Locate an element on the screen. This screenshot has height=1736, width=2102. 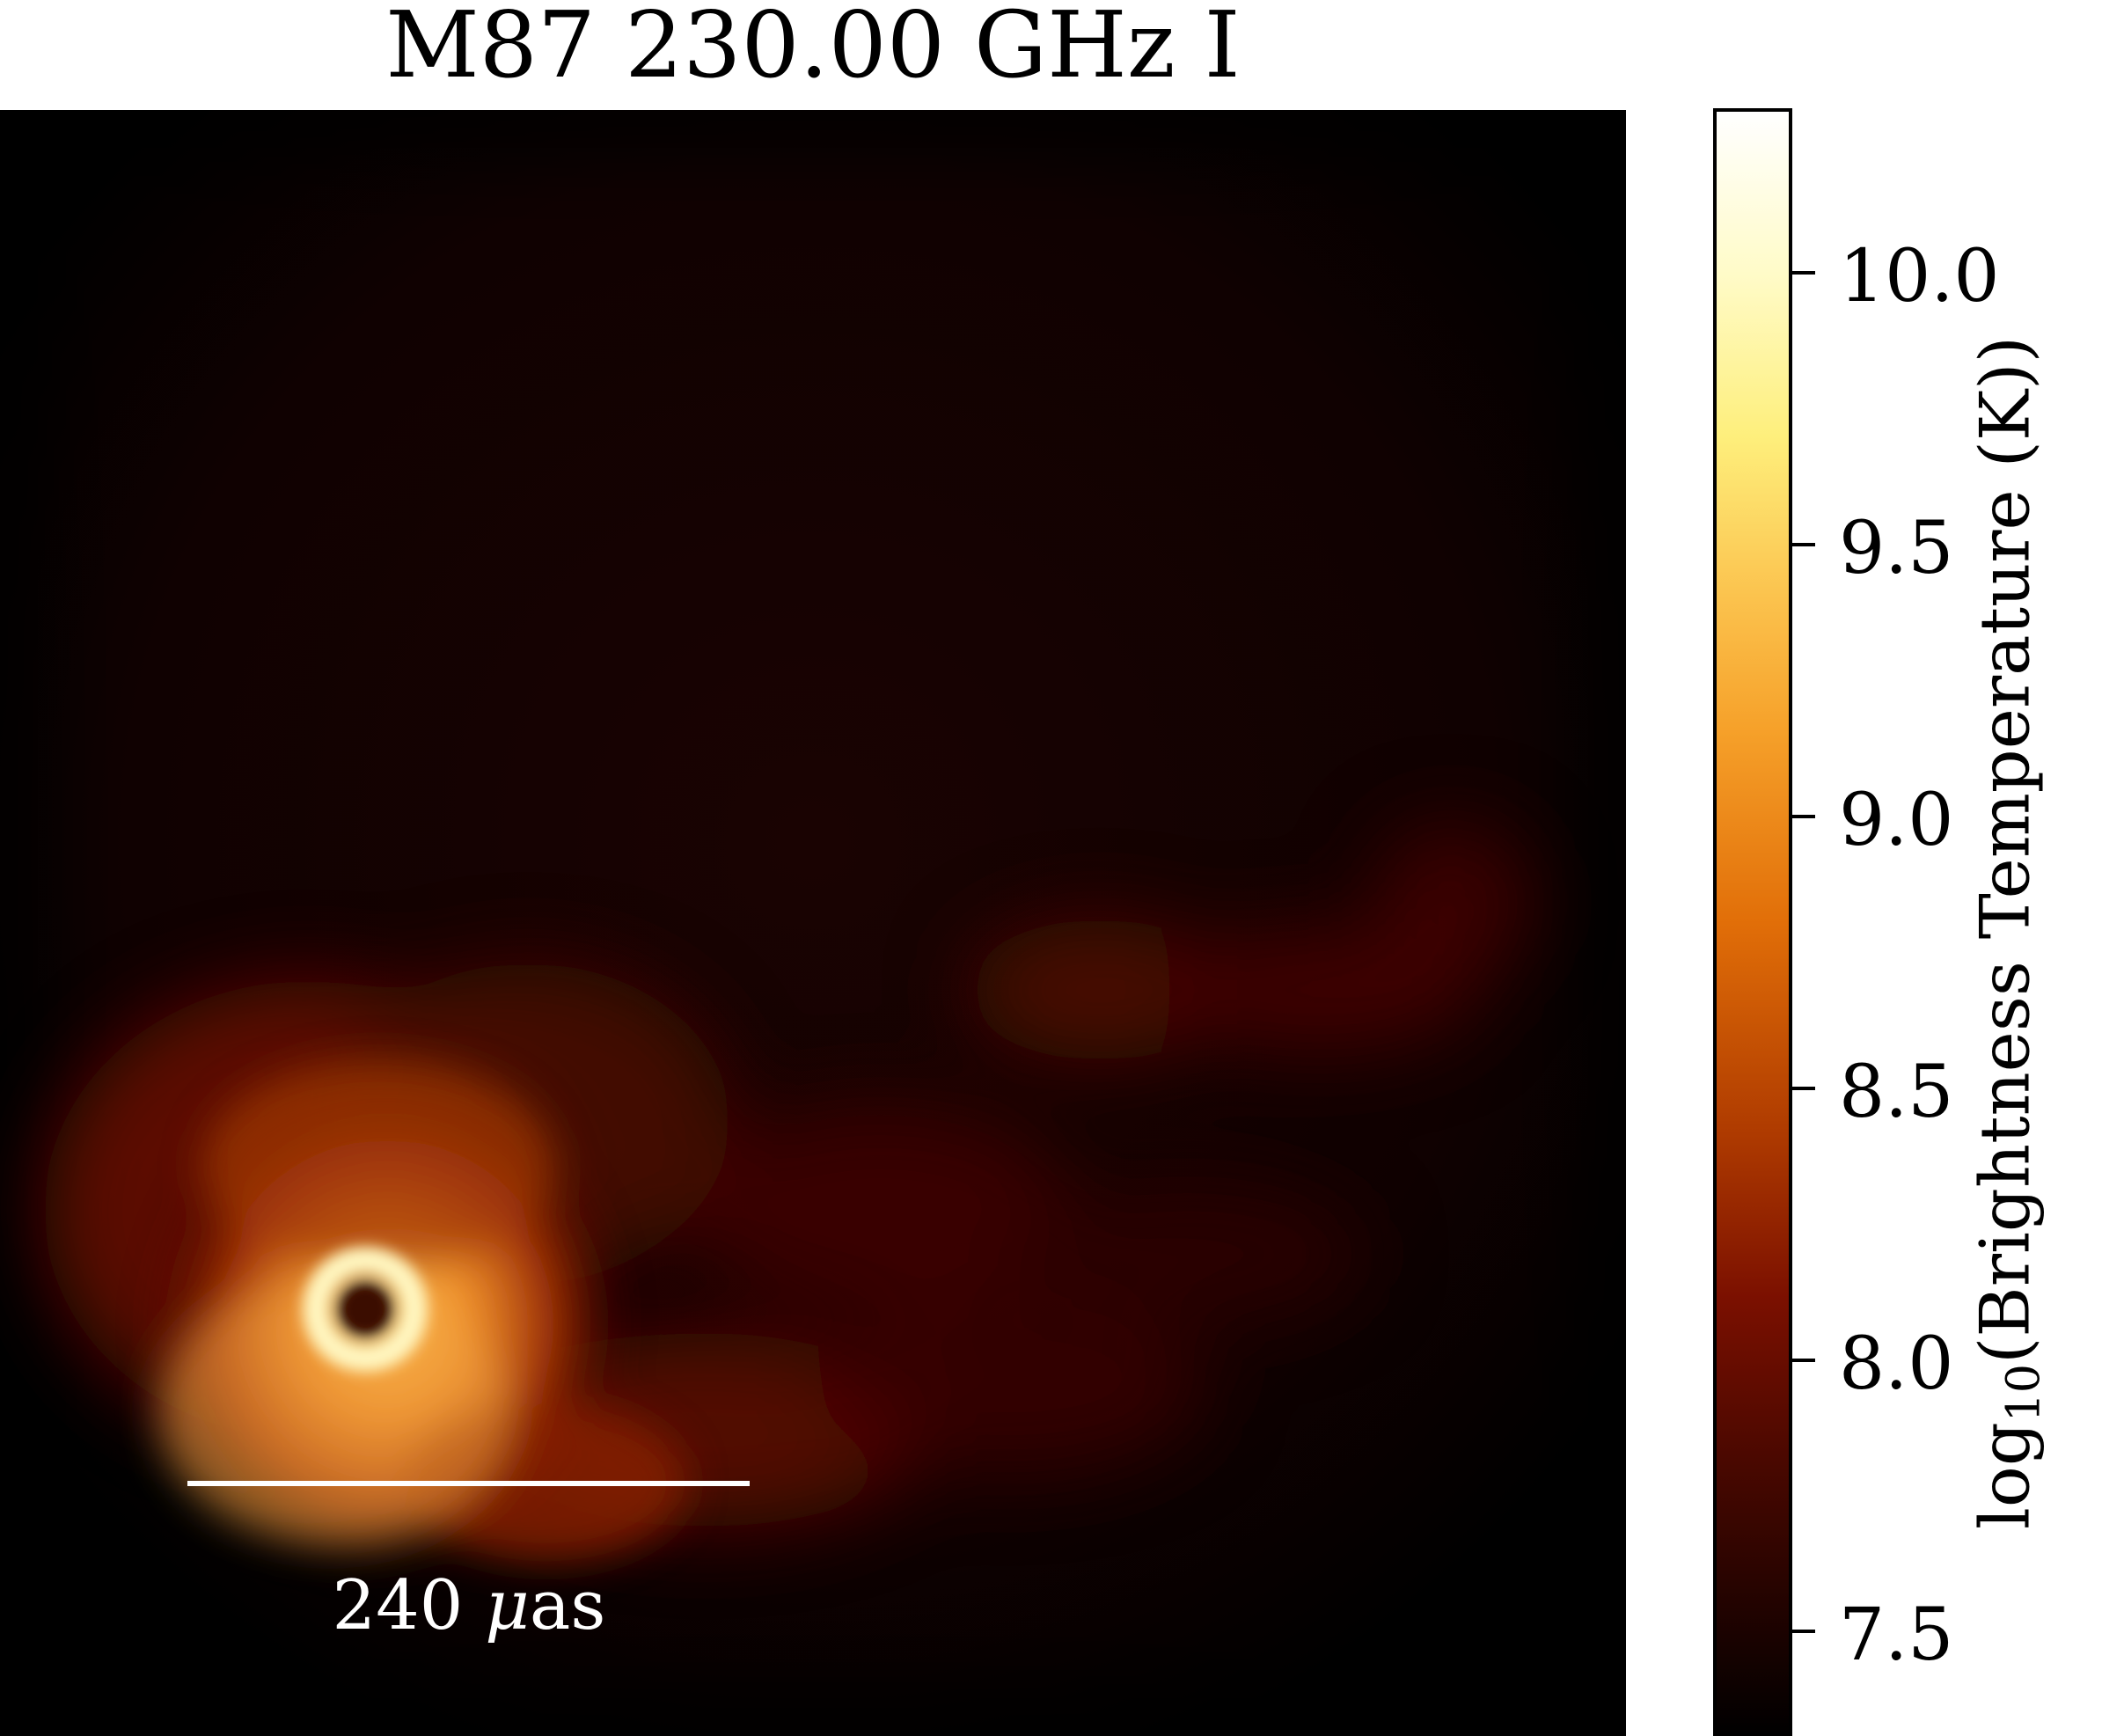
scale-bar-label: 240 μas is located at coordinates (469, 1605).